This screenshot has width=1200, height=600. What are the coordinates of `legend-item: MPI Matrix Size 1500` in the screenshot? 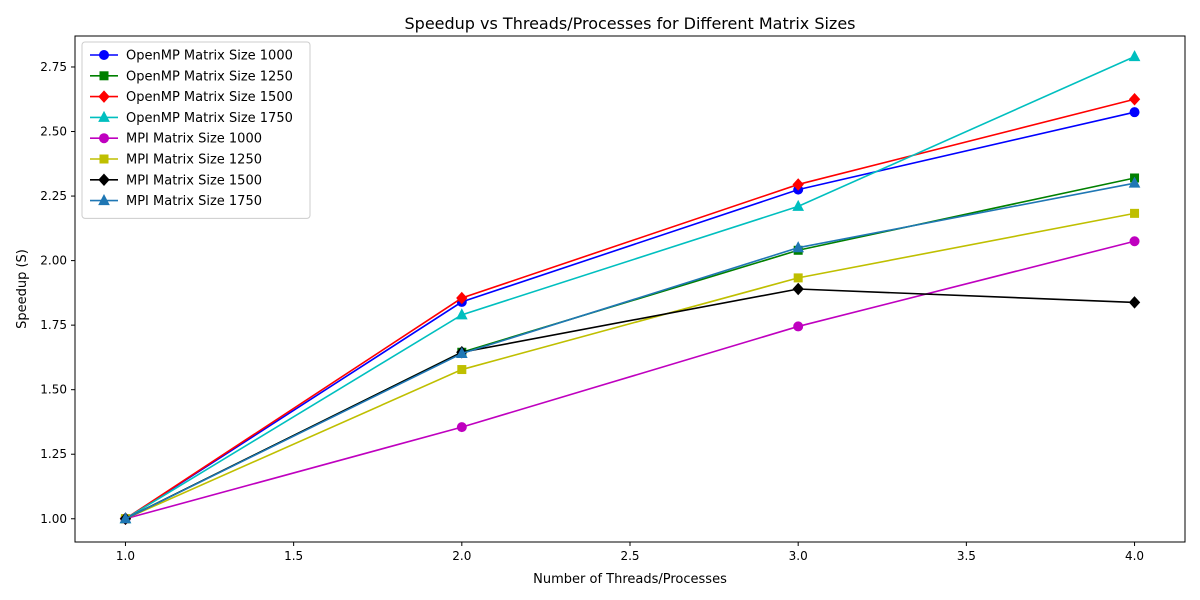 It's located at (176, 180).